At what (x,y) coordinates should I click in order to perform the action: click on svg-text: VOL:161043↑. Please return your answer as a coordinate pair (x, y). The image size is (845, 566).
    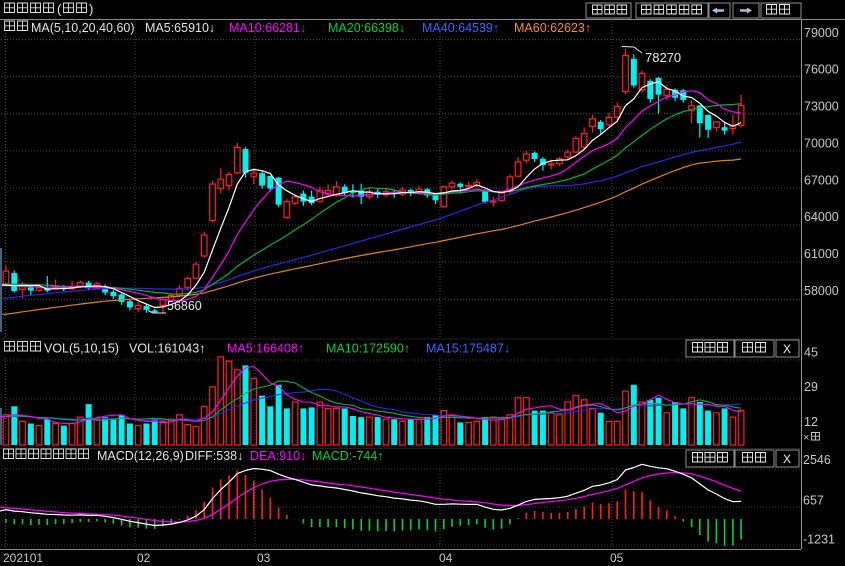
    Looking at the image, I should click on (167, 349).